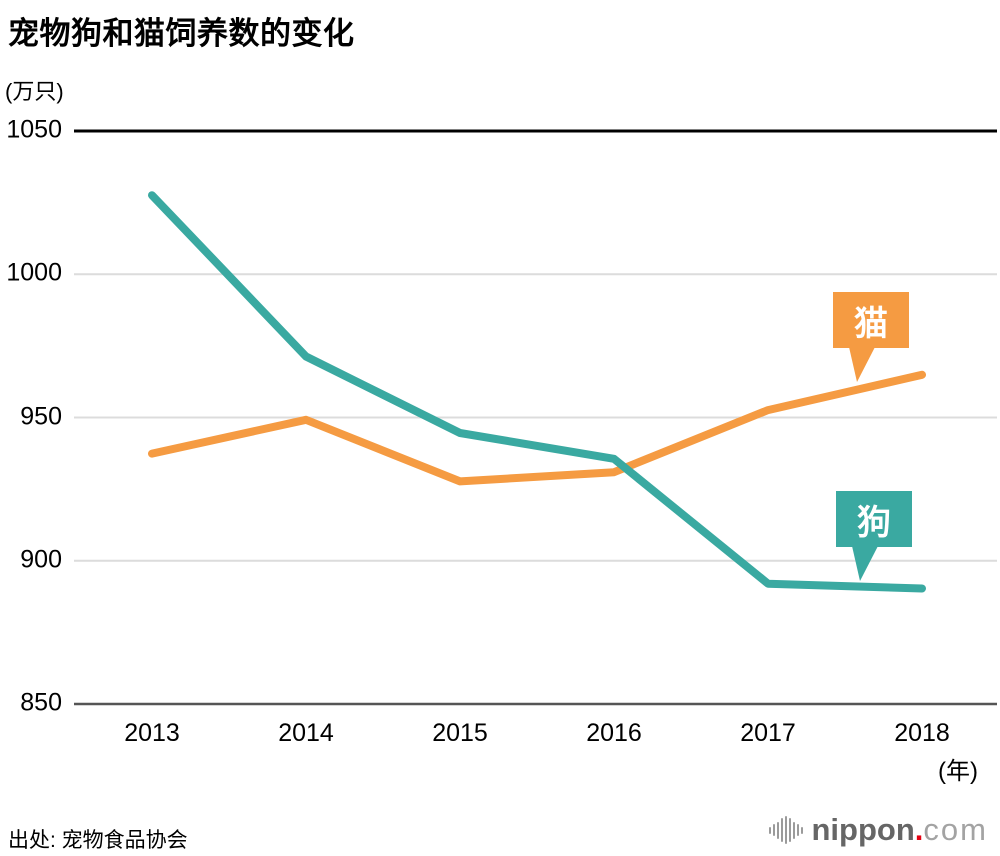  I want to click on x-axis-tick: 2015, so click(460, 733).